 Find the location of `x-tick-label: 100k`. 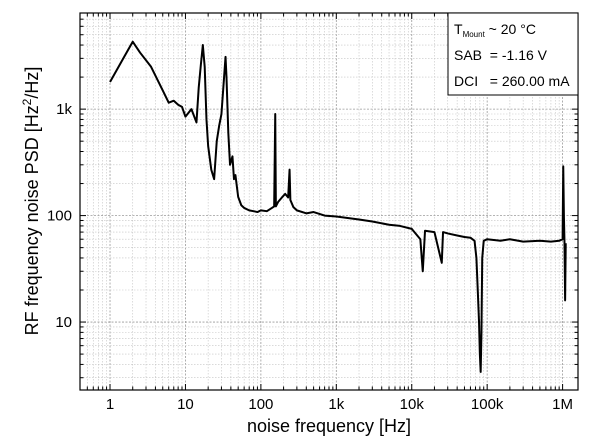

x-tick-label: 100k is located at coordinates (487, 404).